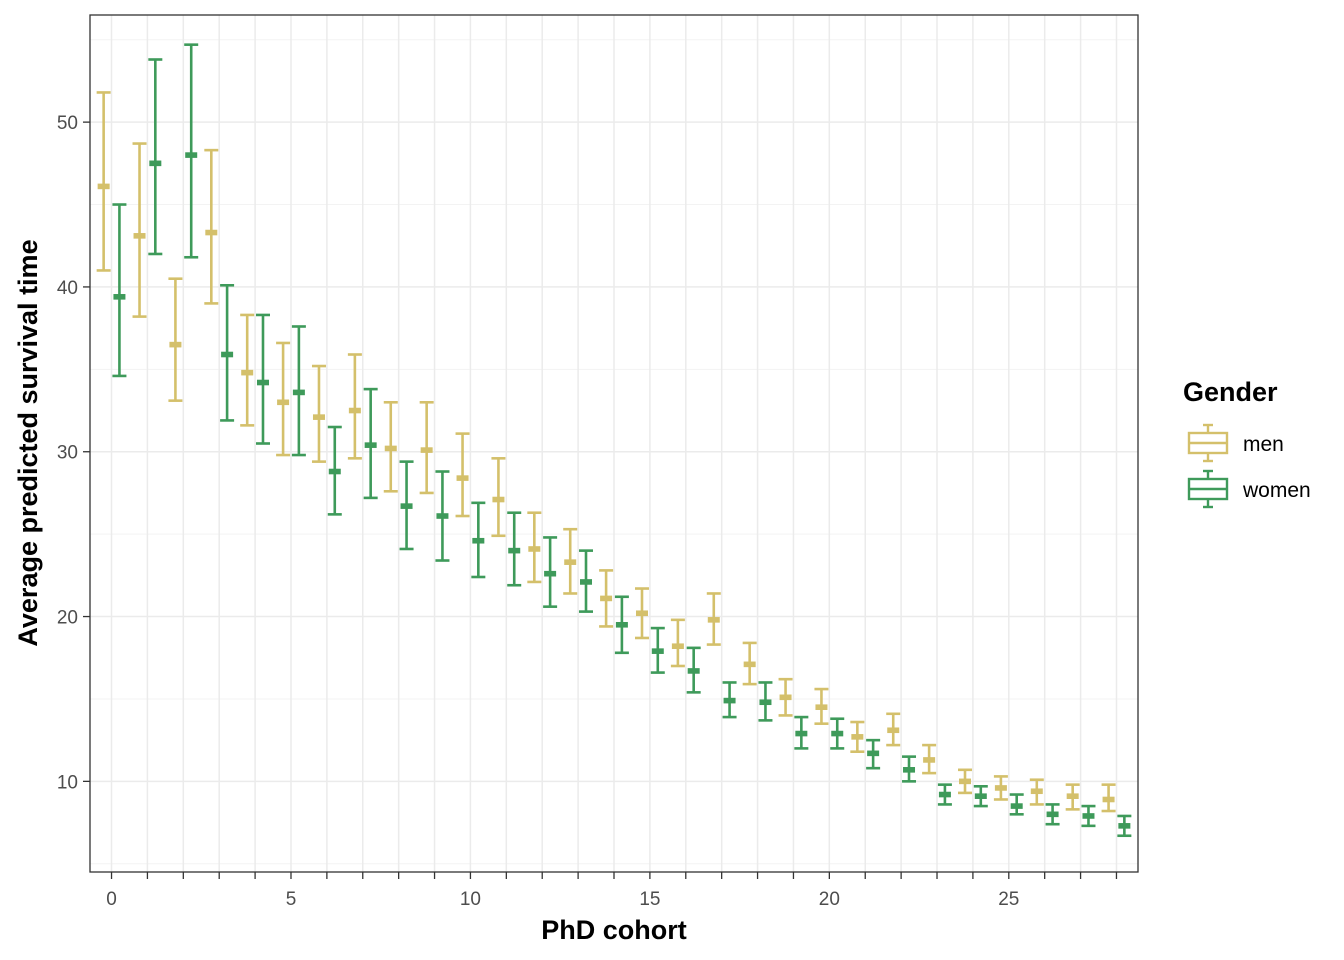 The image size is (1344, 960). Describe the element at coordinates (612, 891) in the screenshot. I see `x-axis: 0 5 10 15 20 25` at that location.